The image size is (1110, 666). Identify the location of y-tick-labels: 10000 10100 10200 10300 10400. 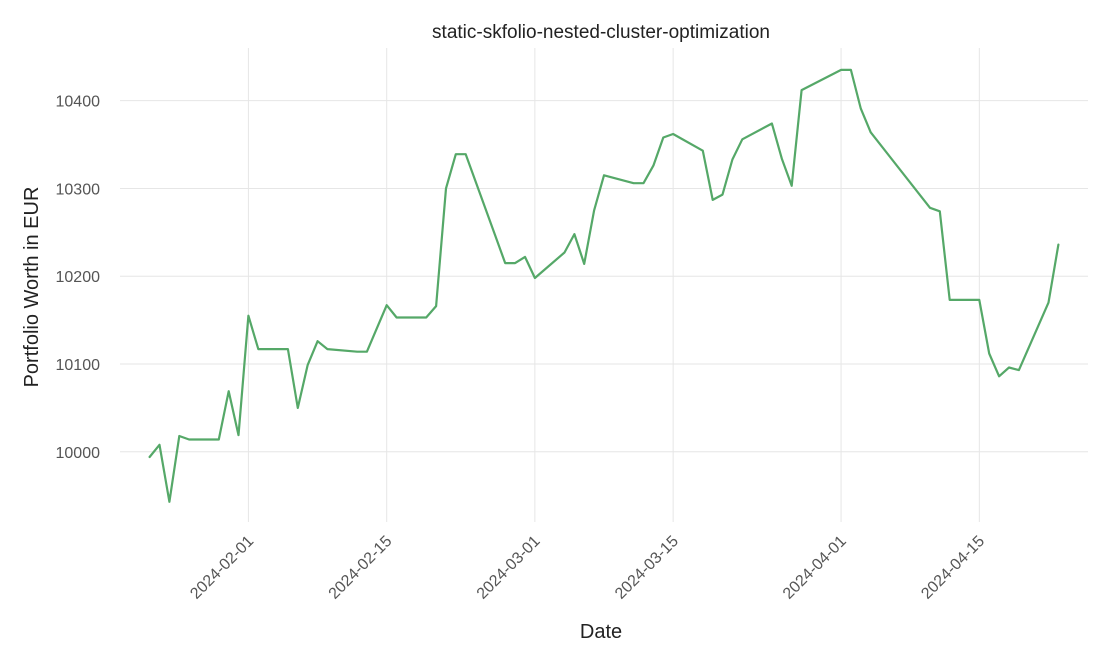
(78, 278).